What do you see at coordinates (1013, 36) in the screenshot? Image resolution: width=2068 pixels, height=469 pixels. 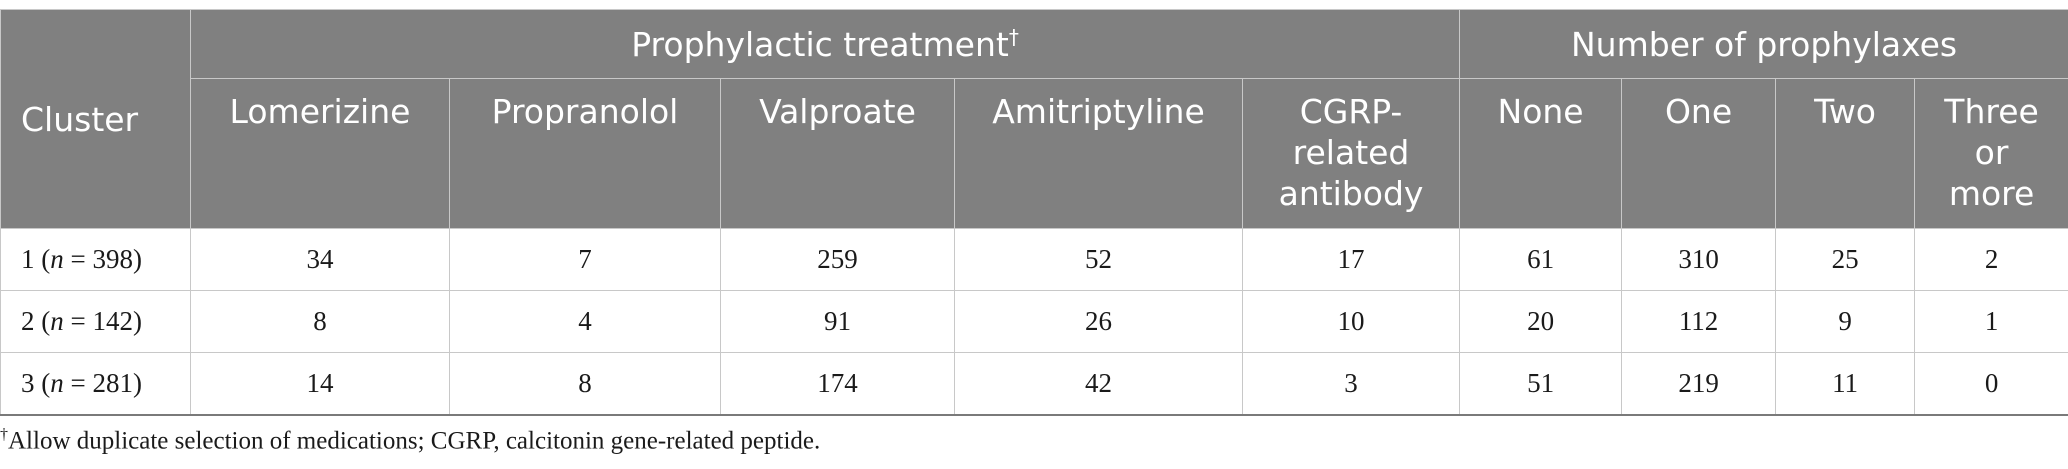 I see `dagger-mark: †` at bounding box center [1013, 36].